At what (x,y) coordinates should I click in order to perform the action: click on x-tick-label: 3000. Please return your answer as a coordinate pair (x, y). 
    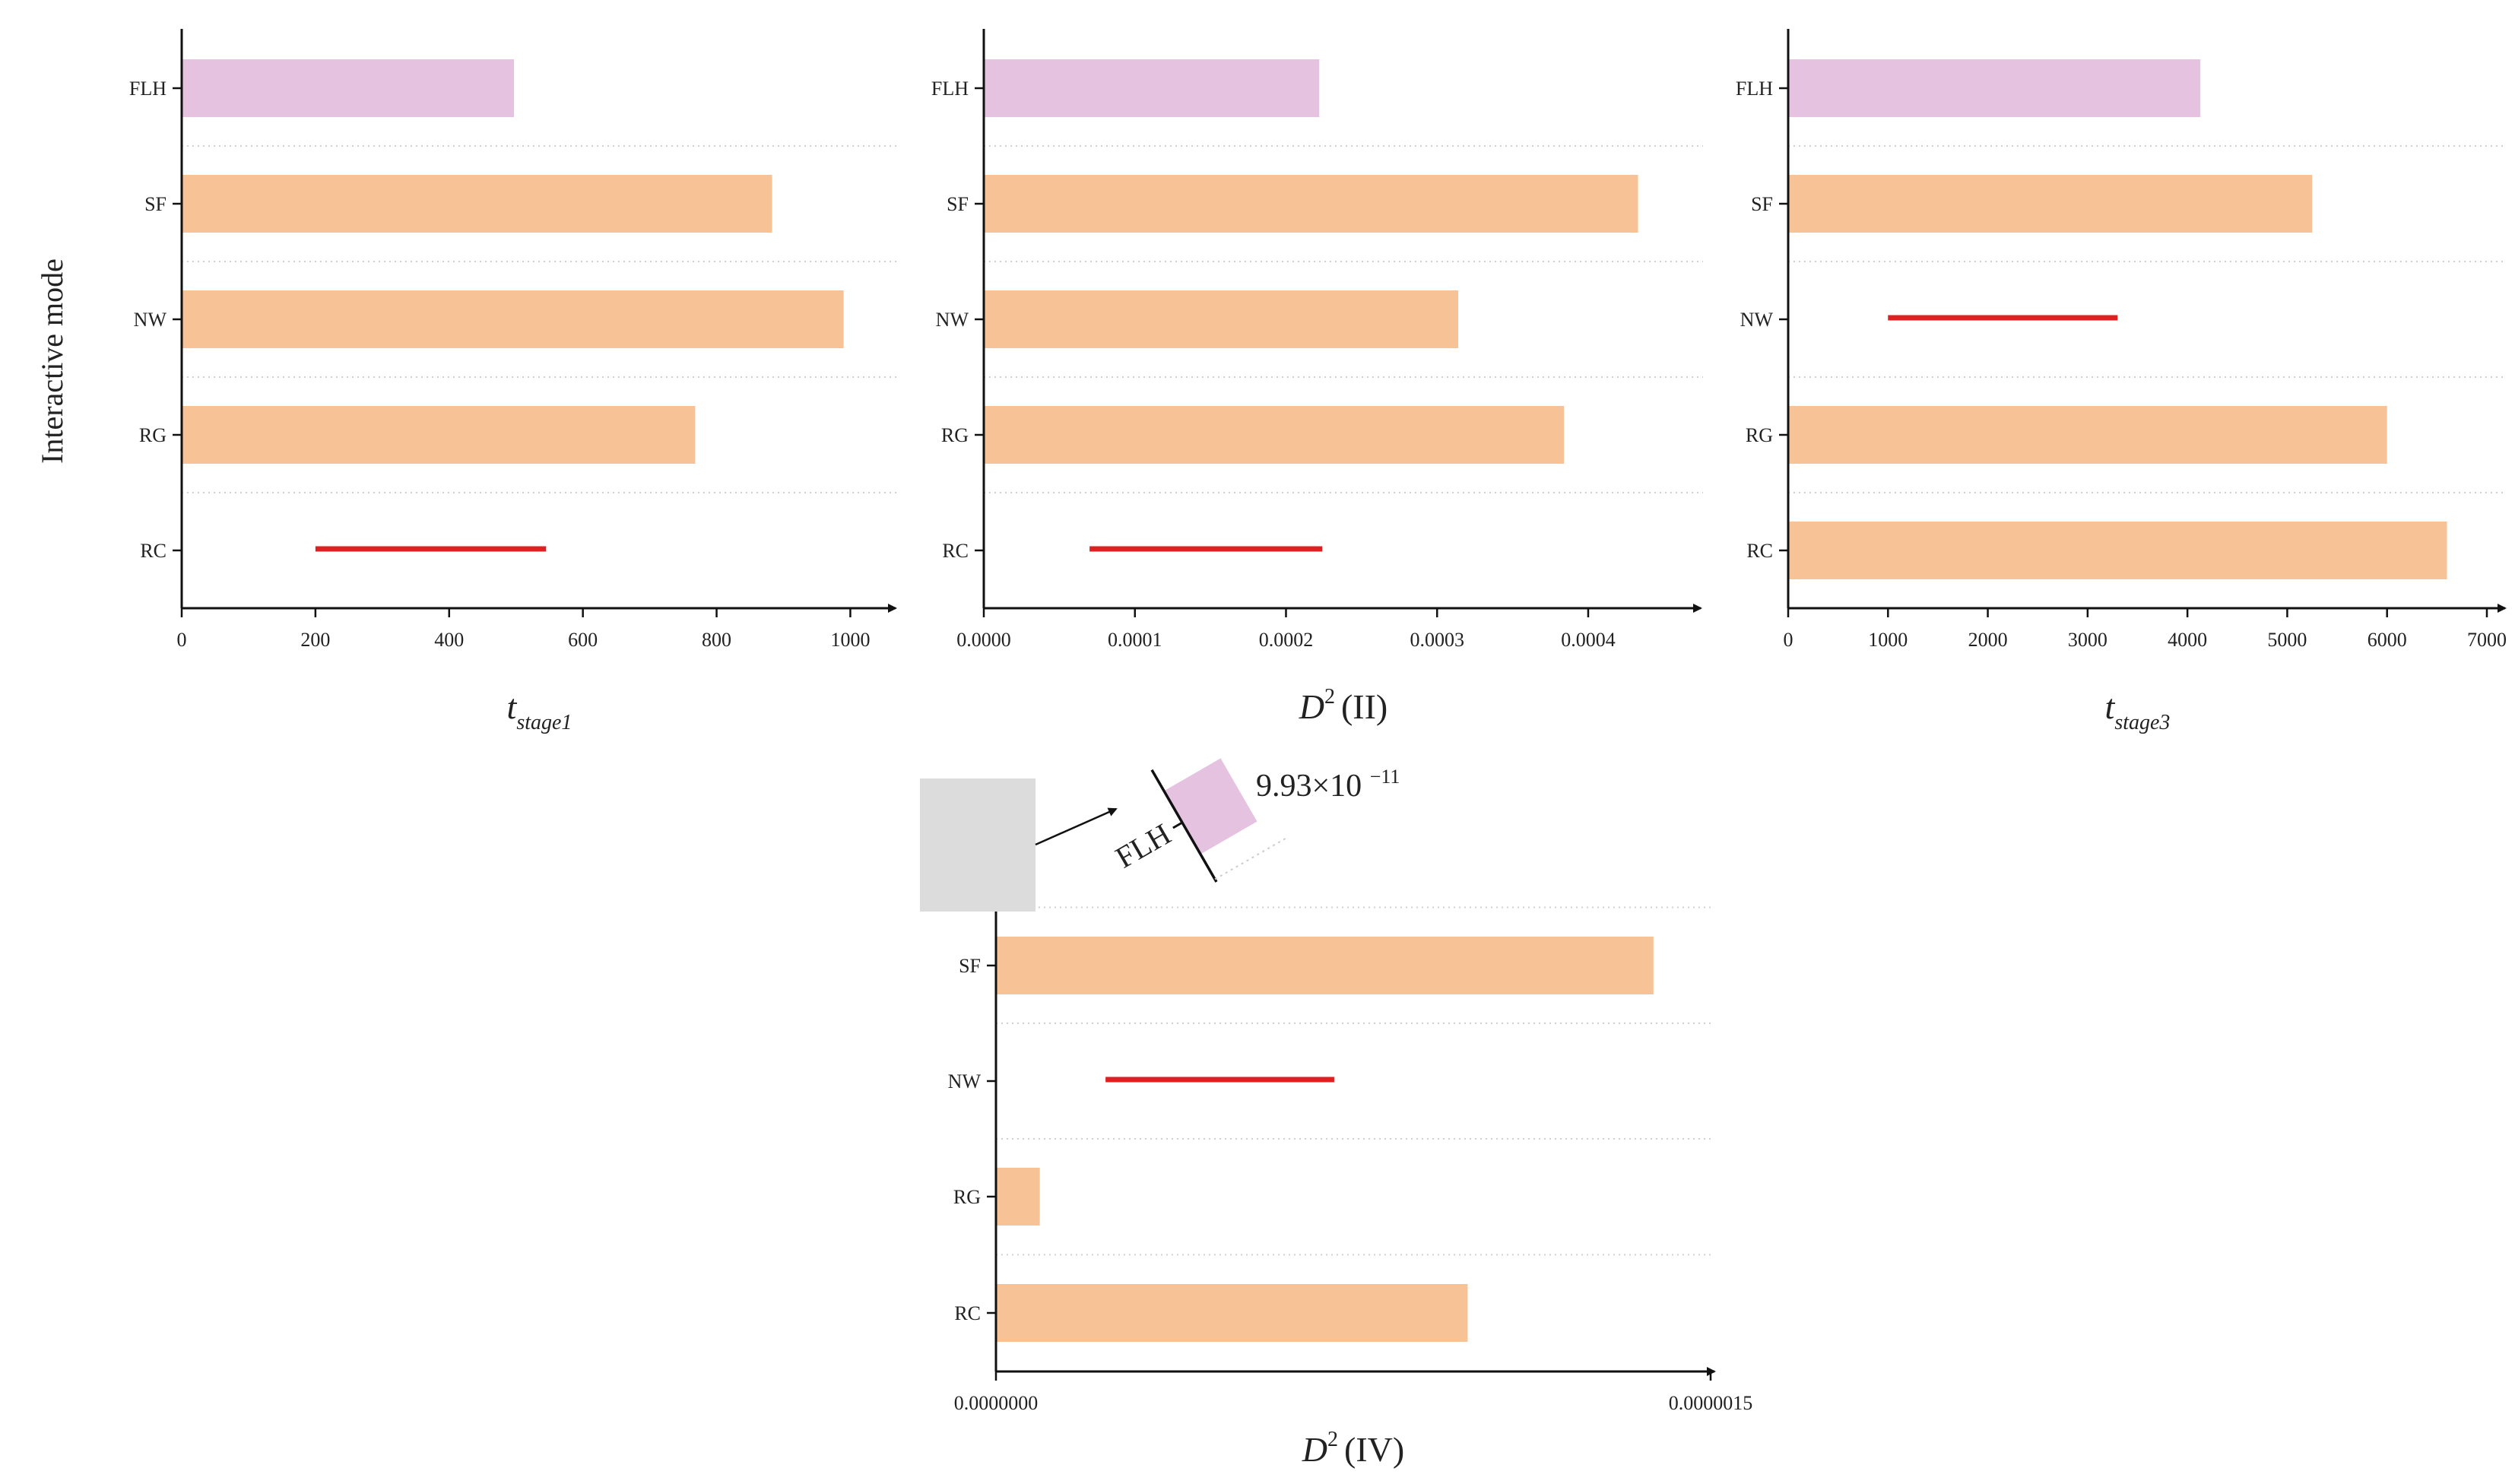
    Looking at the image, I should click on (2087, 640).